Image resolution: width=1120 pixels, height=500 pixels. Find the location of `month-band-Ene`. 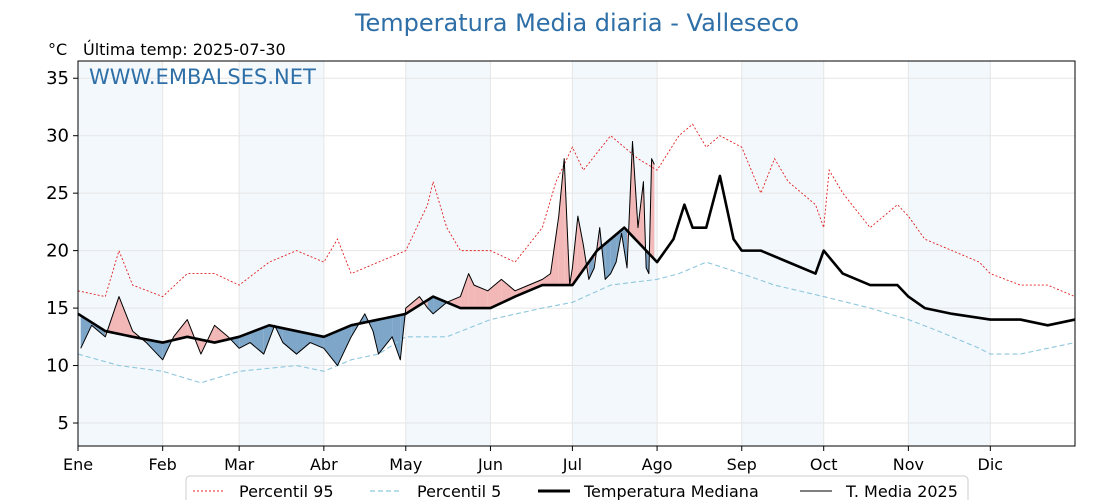

month-band-Ene is located at coordinates (120, 253).